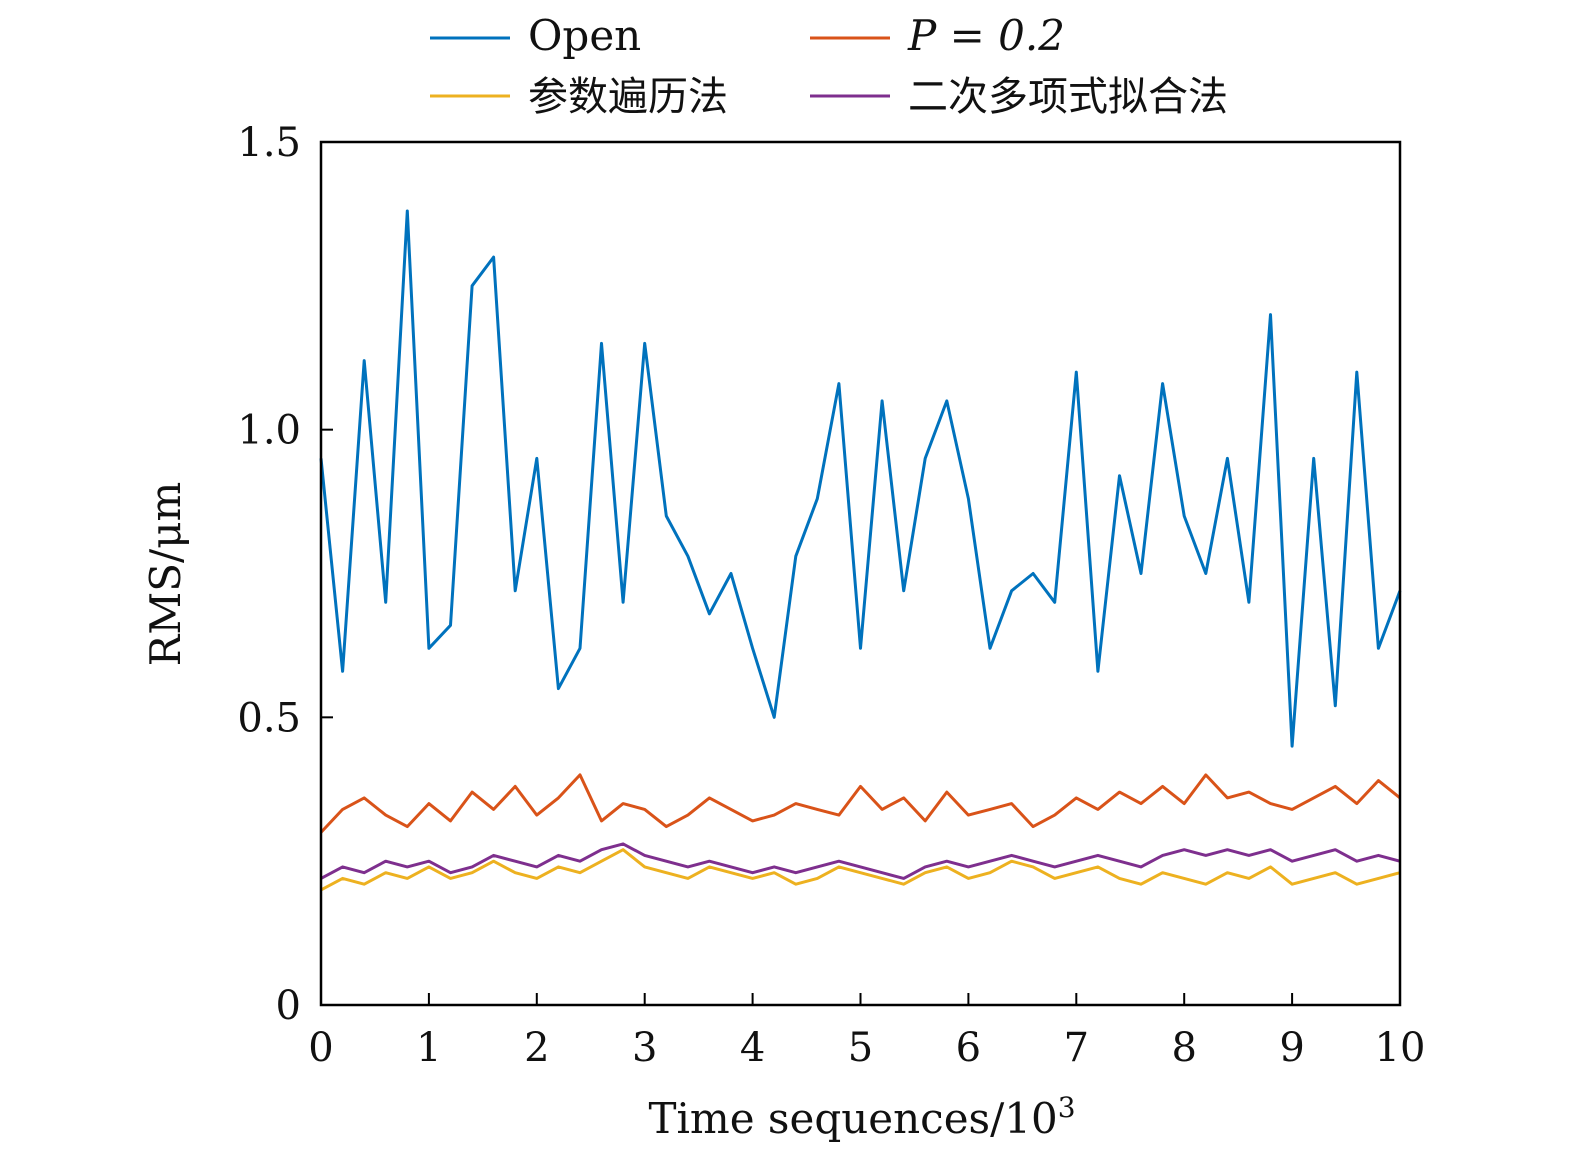  I want to click on y-tick-label: 1.5, so click(269, 143).